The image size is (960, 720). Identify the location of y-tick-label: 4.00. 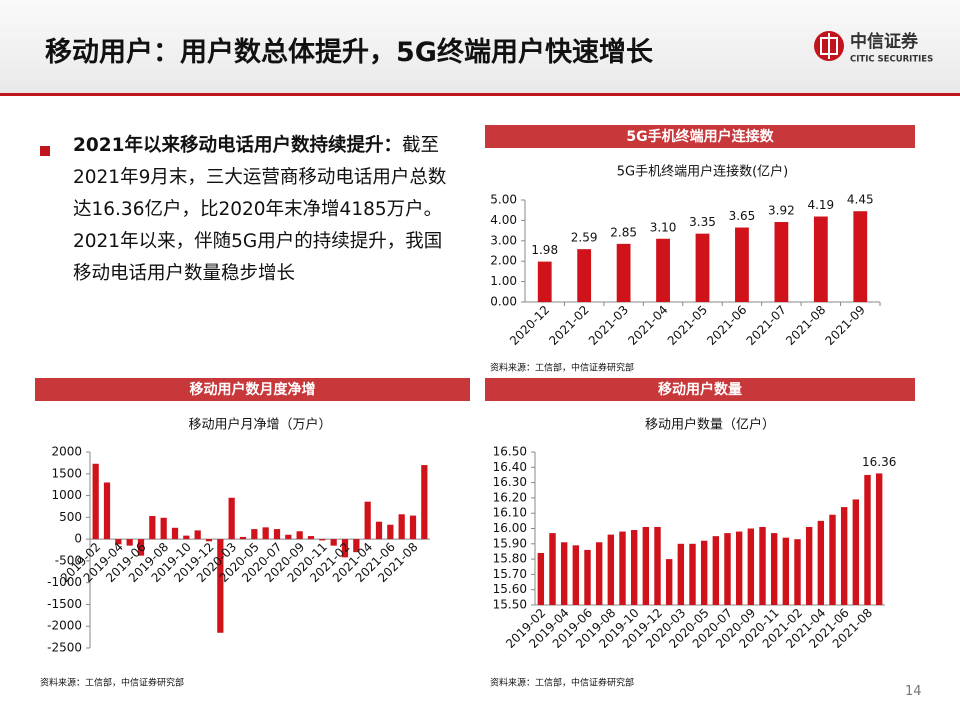
(503, 220).